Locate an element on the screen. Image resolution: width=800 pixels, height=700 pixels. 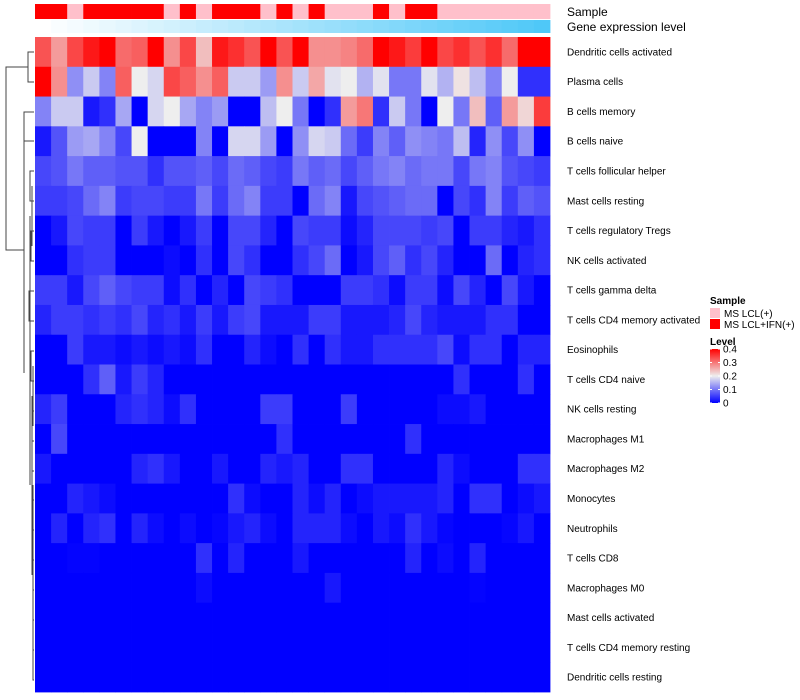
legend-label: MS LCL+IFN(+) is located at coordinates (759, 325).